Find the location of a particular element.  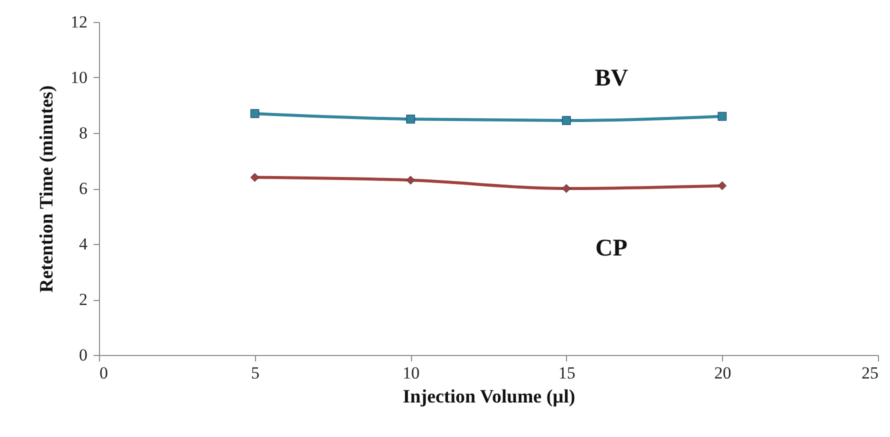

y-tick-label: 6 is located at coordinates (83, 188).